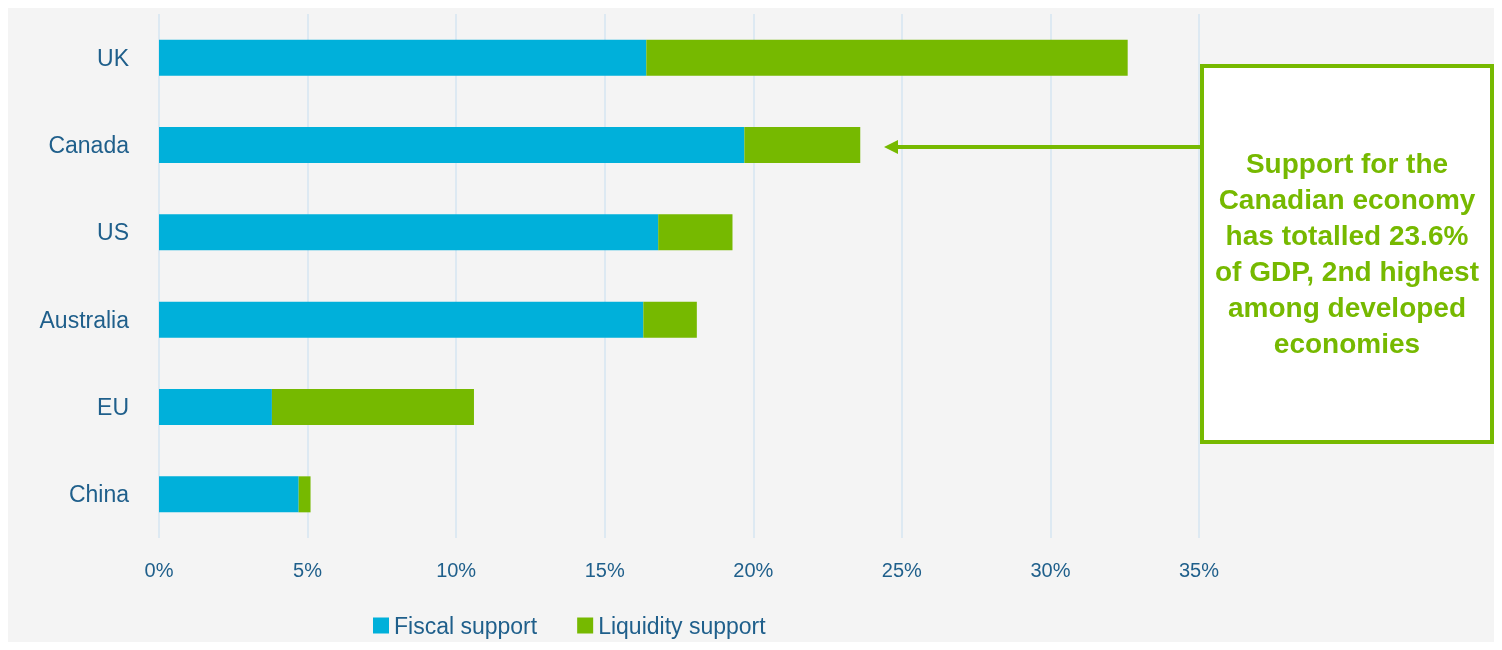 The image size is (1502, 650). I want to click on y-tick-label: US, so click(113, 232).